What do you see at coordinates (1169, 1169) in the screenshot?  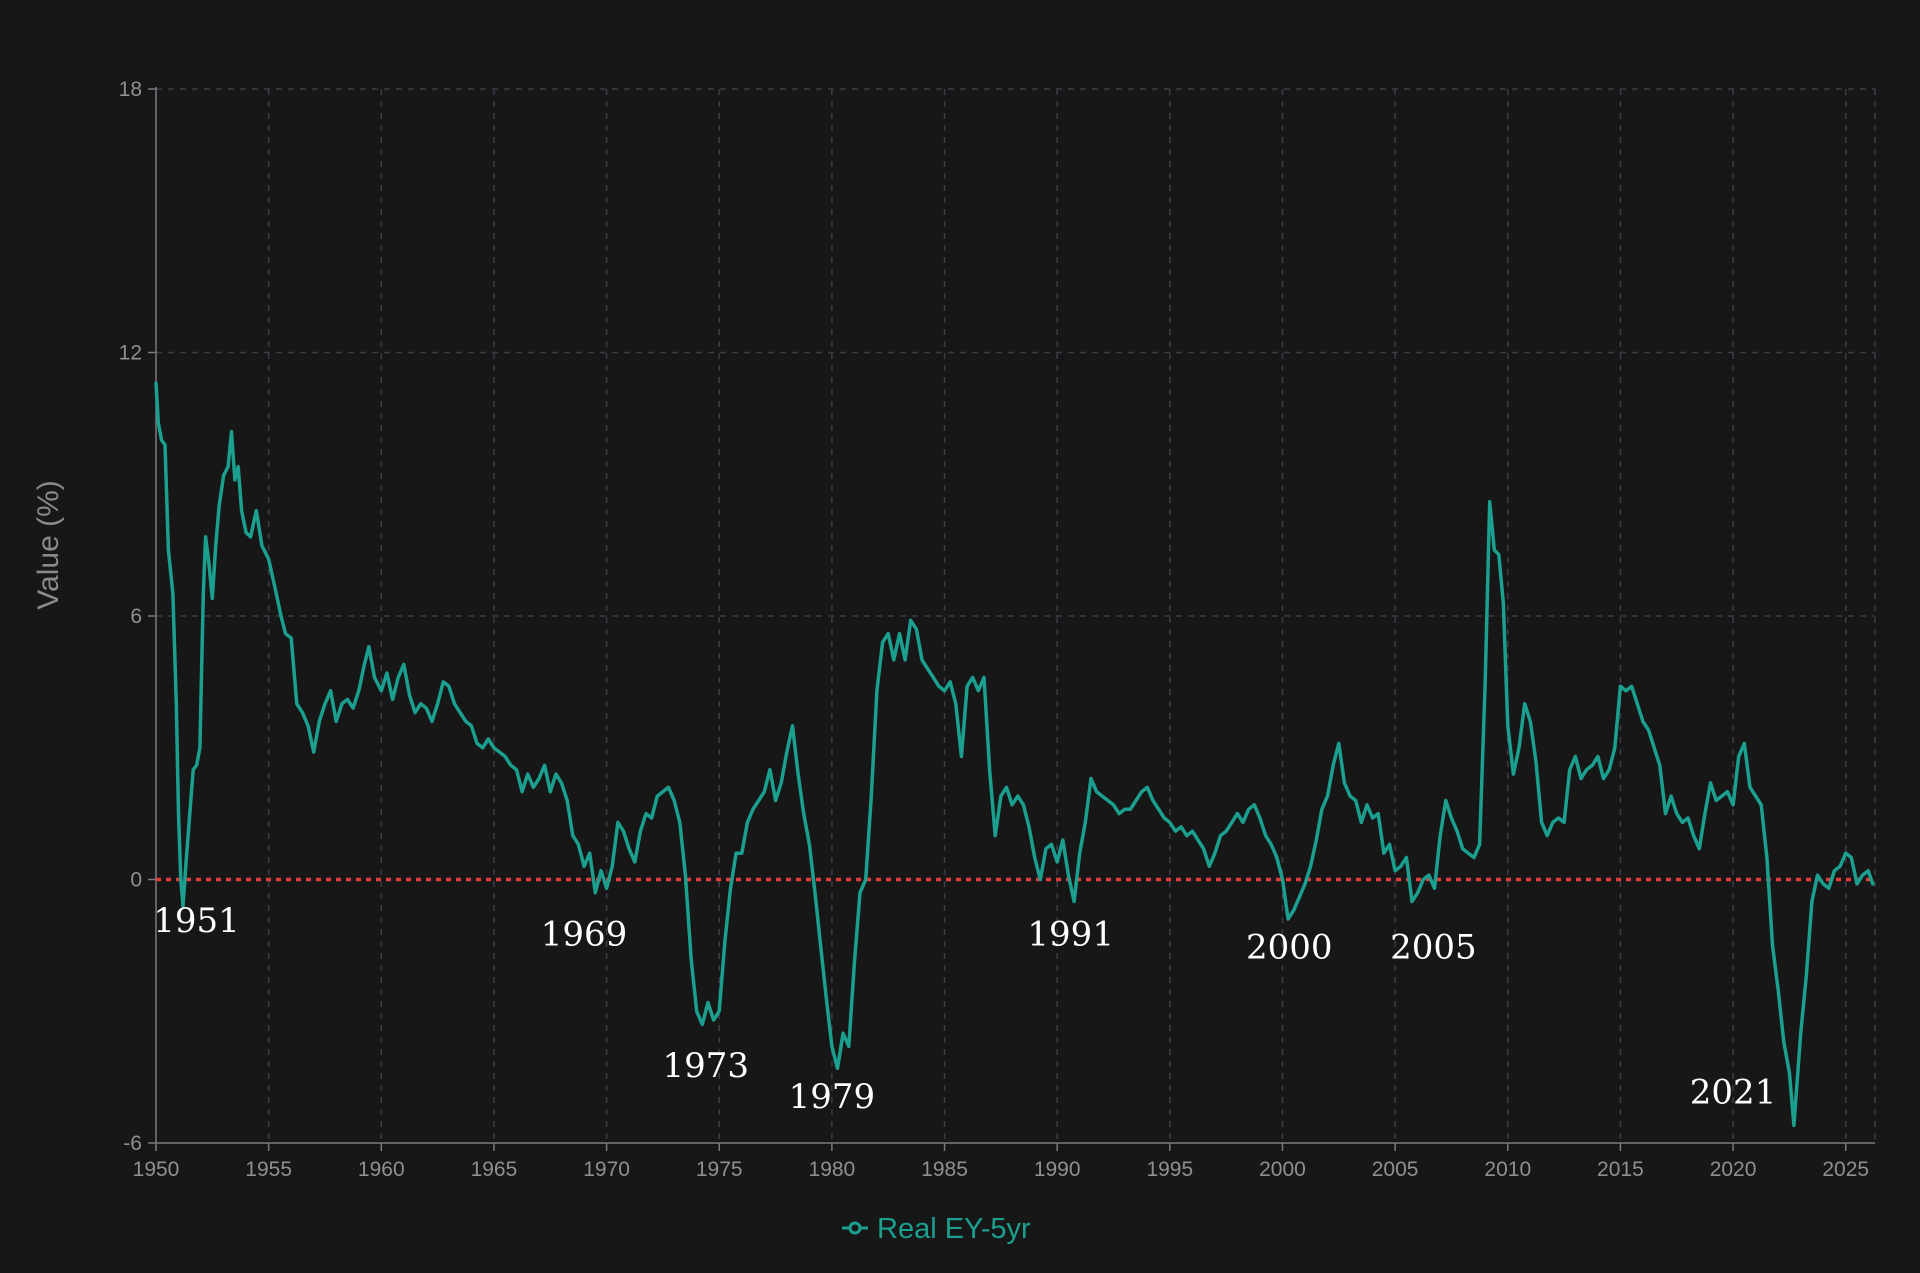 I see `x-tick-label: 1995` at bounding box center [1169, 1169].